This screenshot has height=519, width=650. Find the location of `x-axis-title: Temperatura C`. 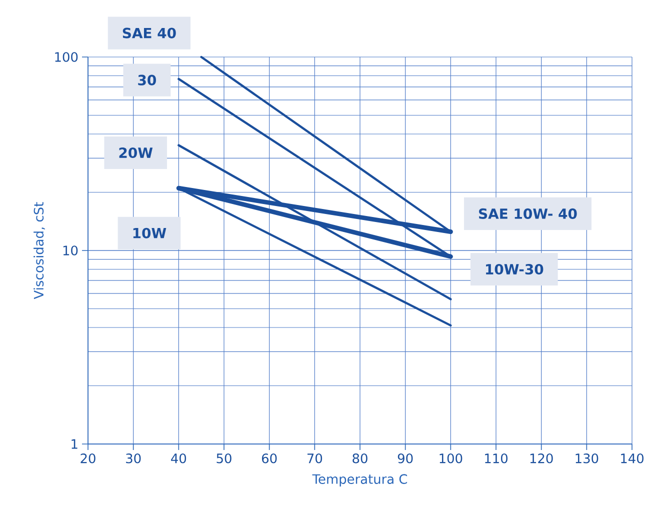

x-axis-title: Temperatura C is located at coordinates (360, 480).